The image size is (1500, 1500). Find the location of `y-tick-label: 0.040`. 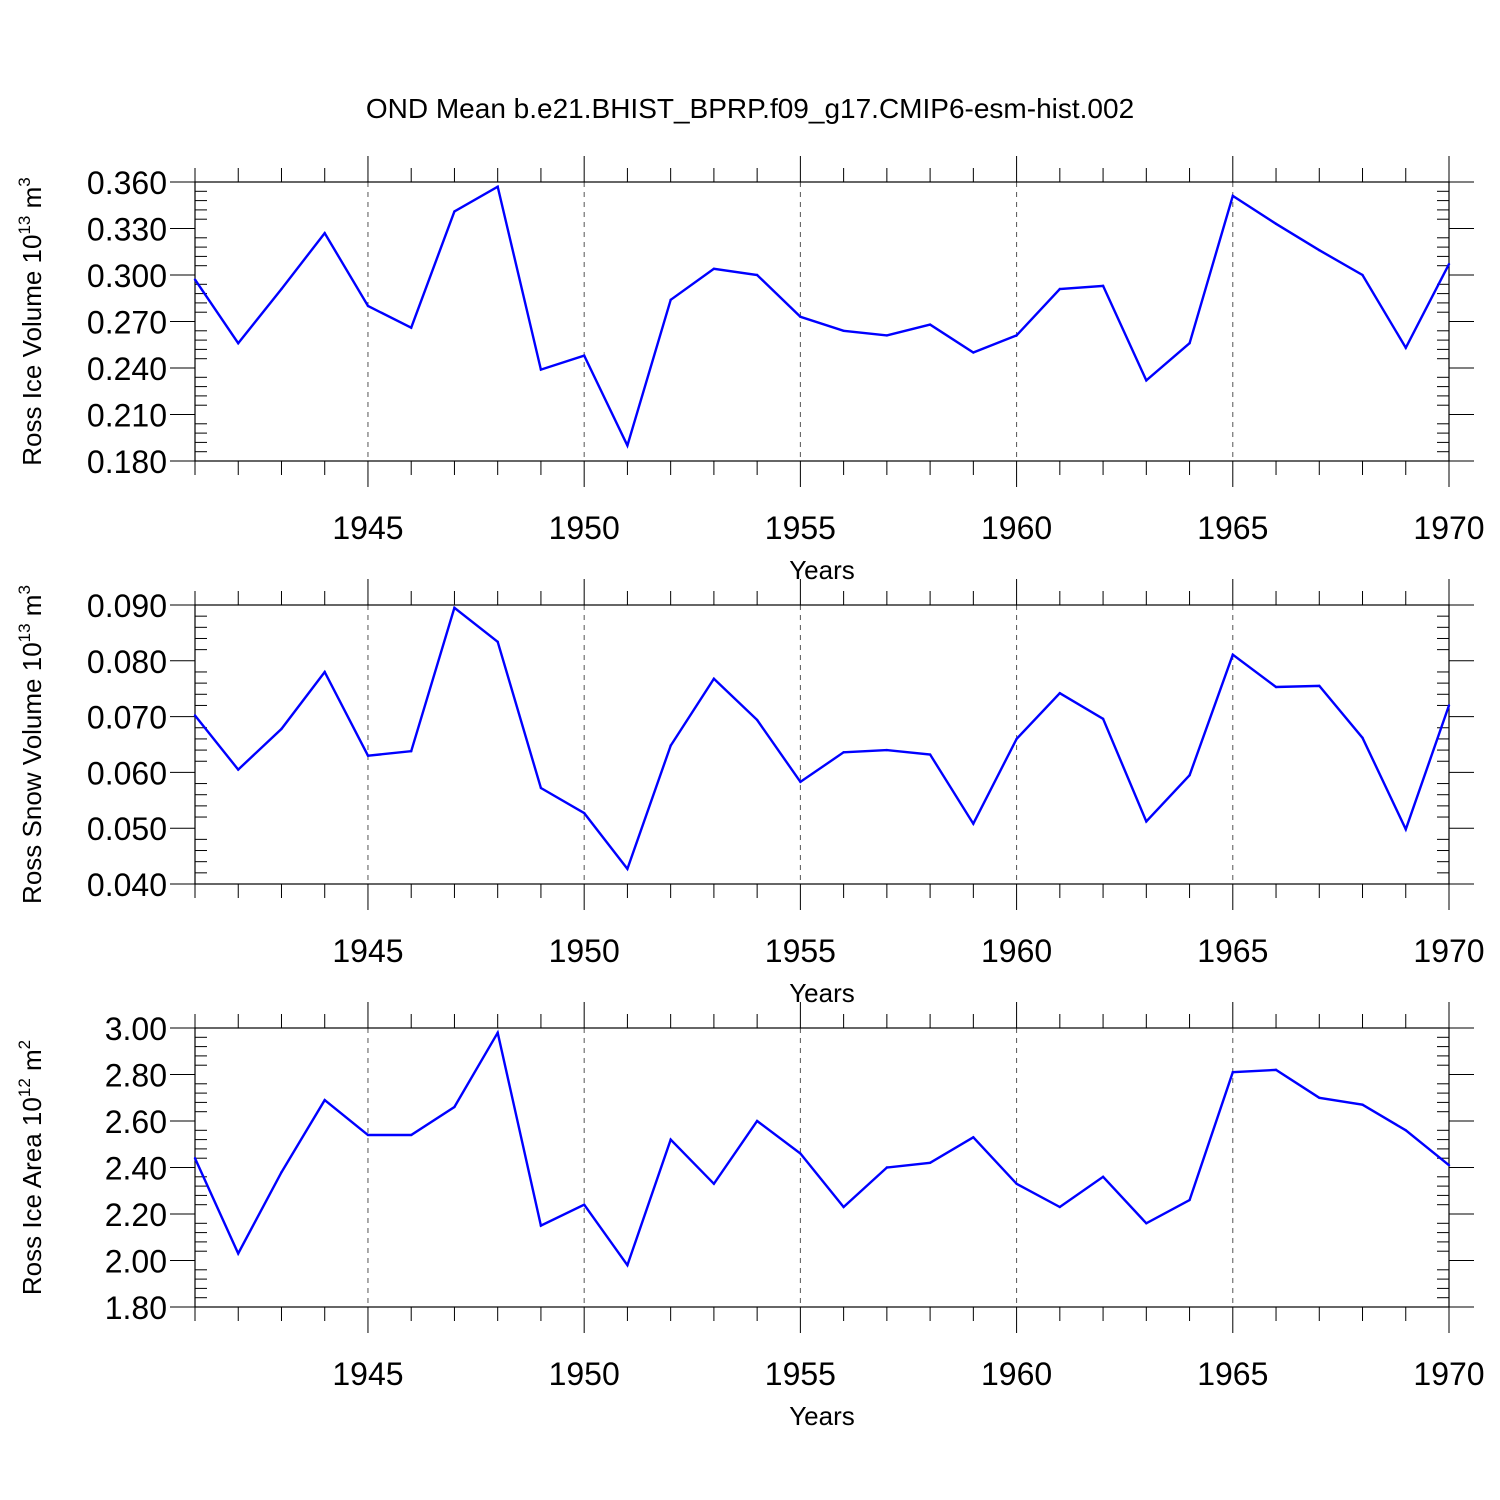

y-tick-label: 0.040 is located at coordinates (127, 885).